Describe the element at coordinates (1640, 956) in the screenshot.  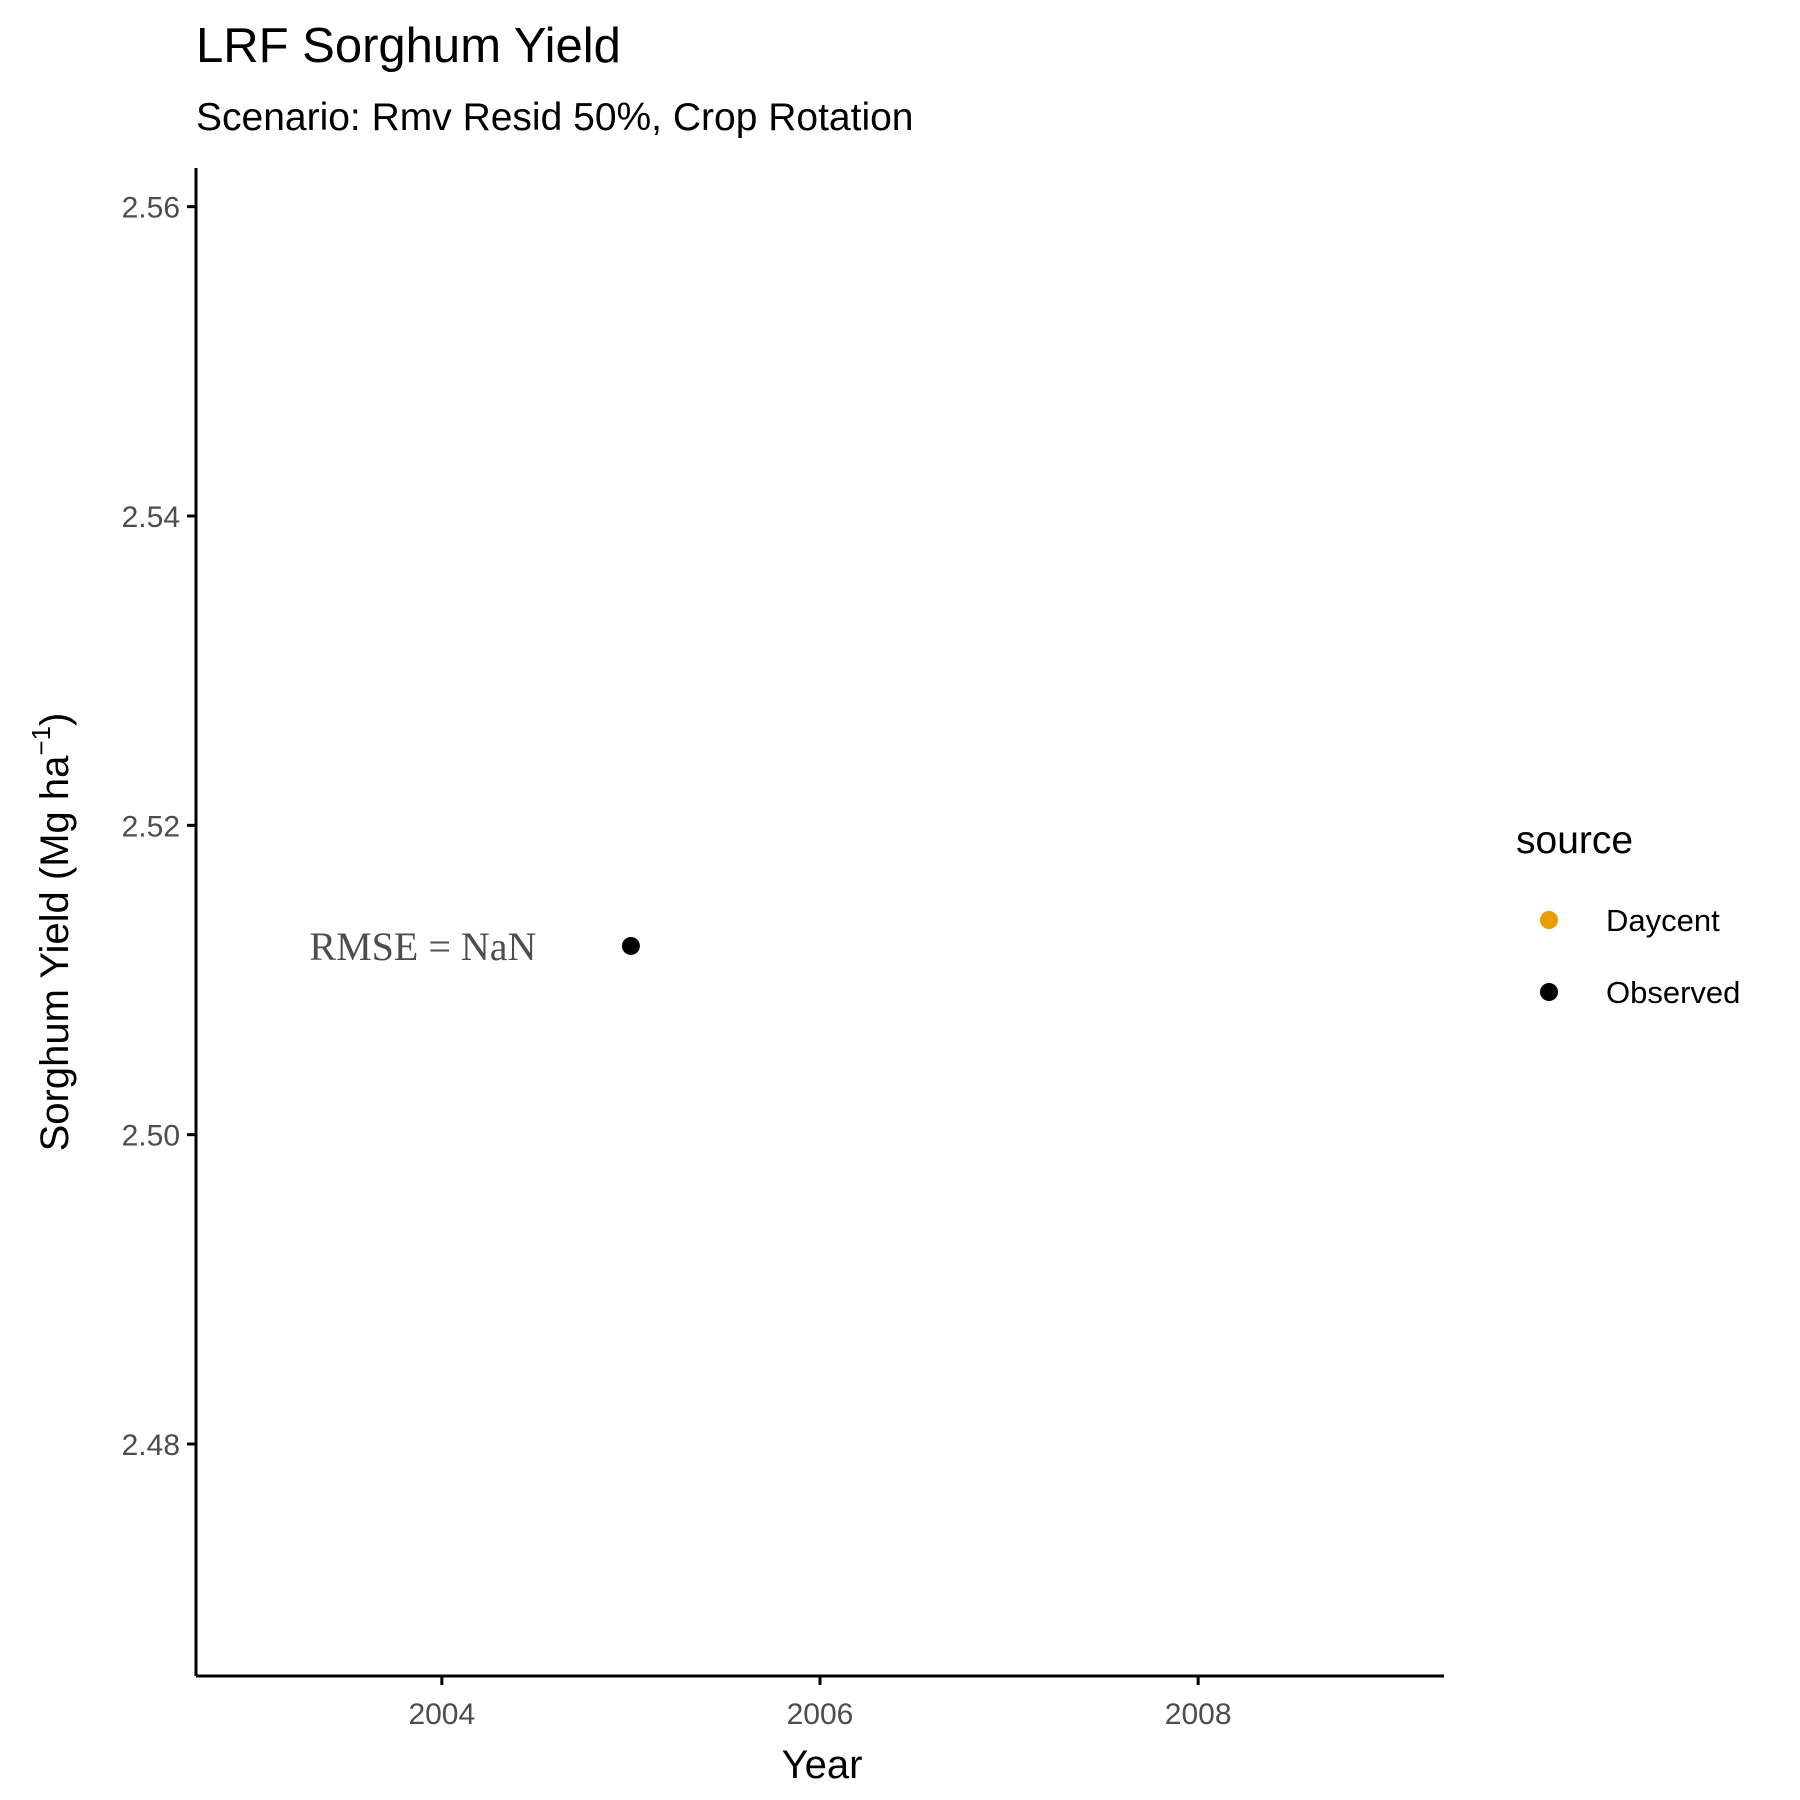
I see `legend-entries: Daycent Observed` at that location.